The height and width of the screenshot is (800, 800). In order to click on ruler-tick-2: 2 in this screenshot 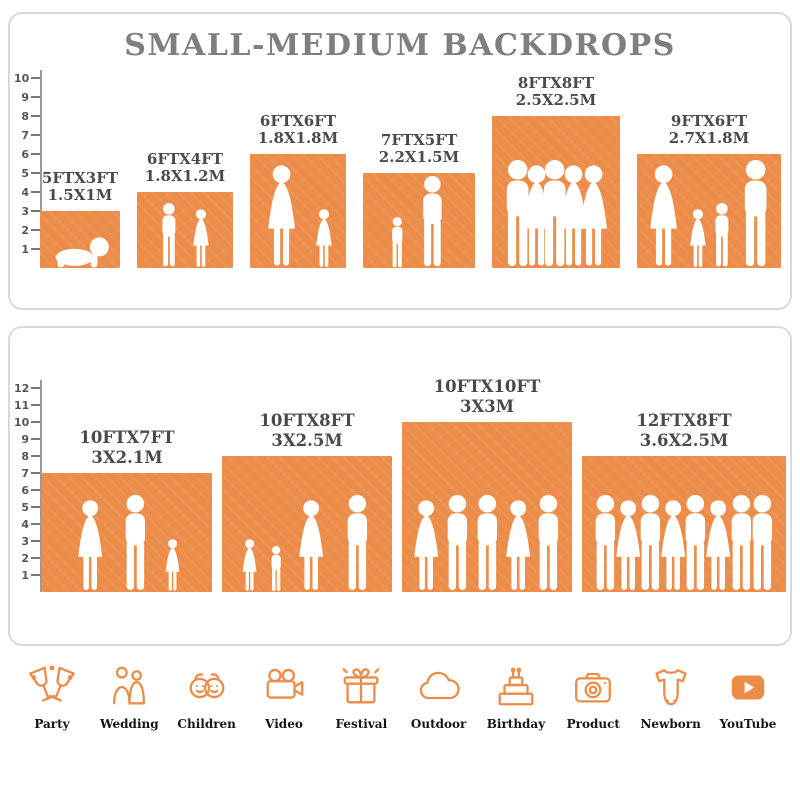, I will do `click(27, 558)`.